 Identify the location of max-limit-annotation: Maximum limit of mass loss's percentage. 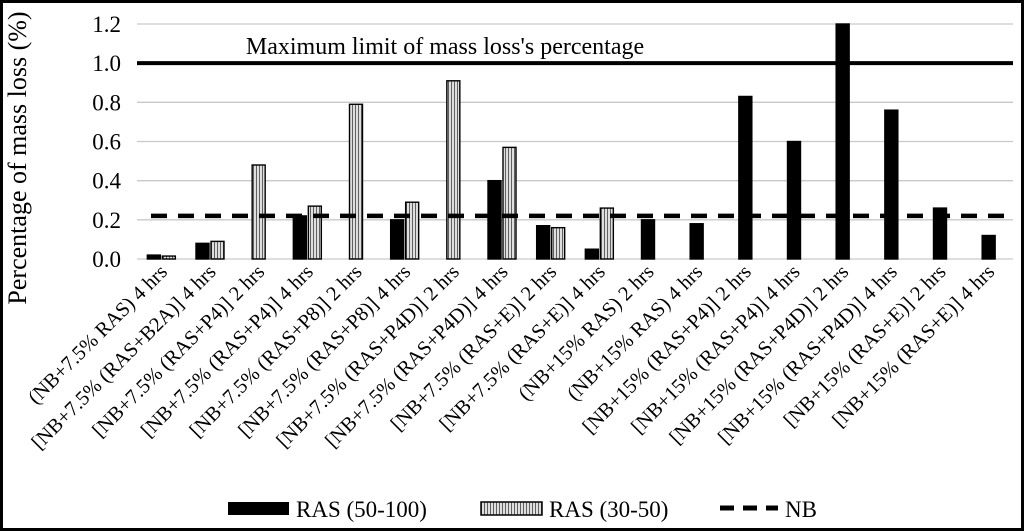
(445, 47).